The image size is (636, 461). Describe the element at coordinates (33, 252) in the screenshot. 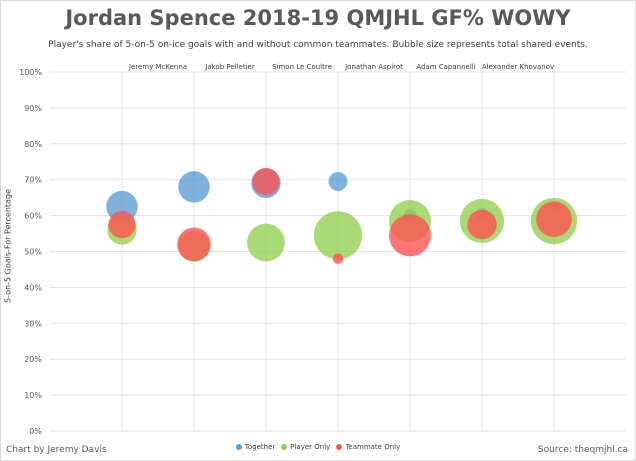

I see `y-tick-label: 50%` at that location.